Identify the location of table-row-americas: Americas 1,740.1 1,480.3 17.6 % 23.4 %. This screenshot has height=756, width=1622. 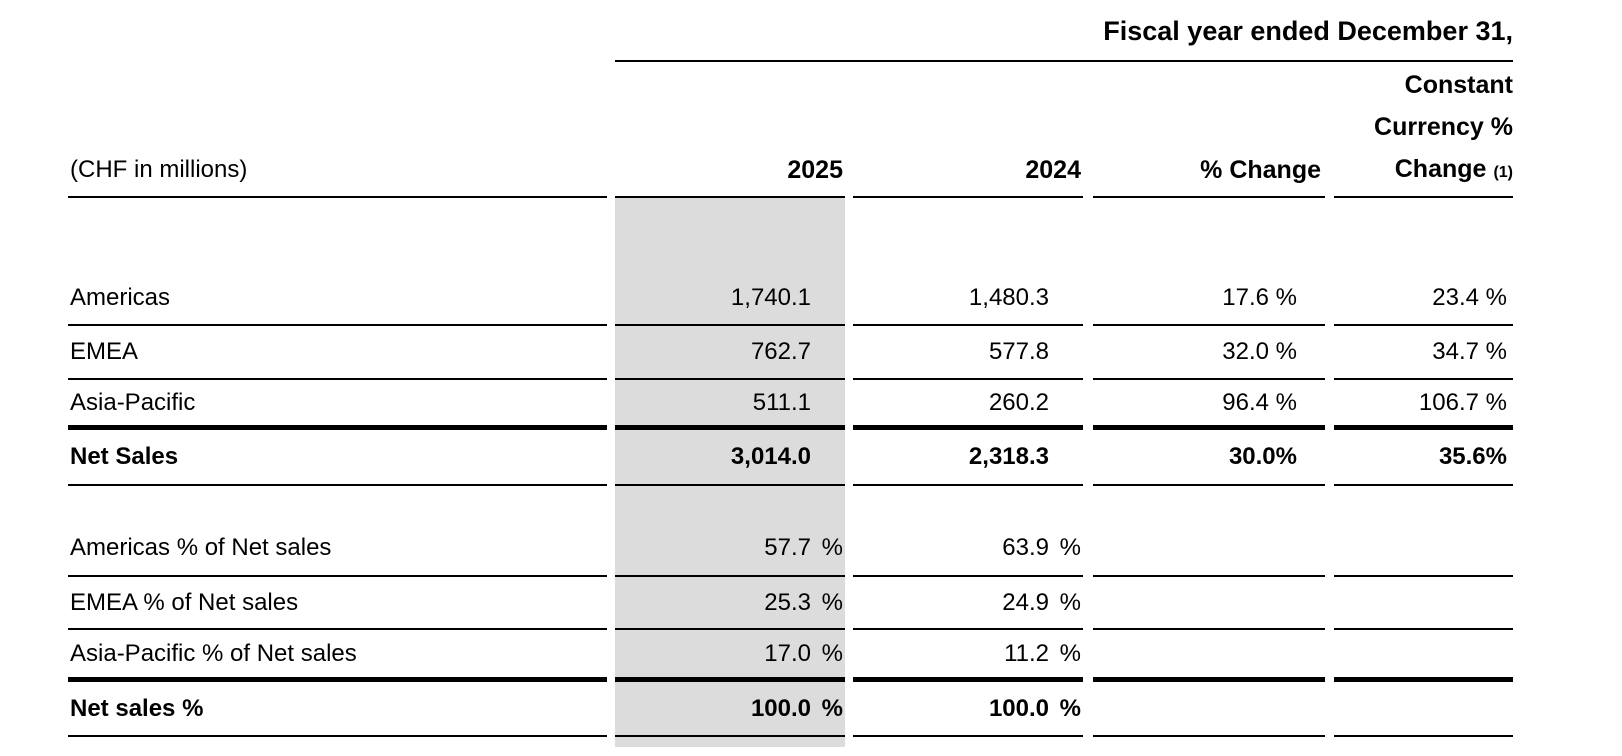
(790, 299).